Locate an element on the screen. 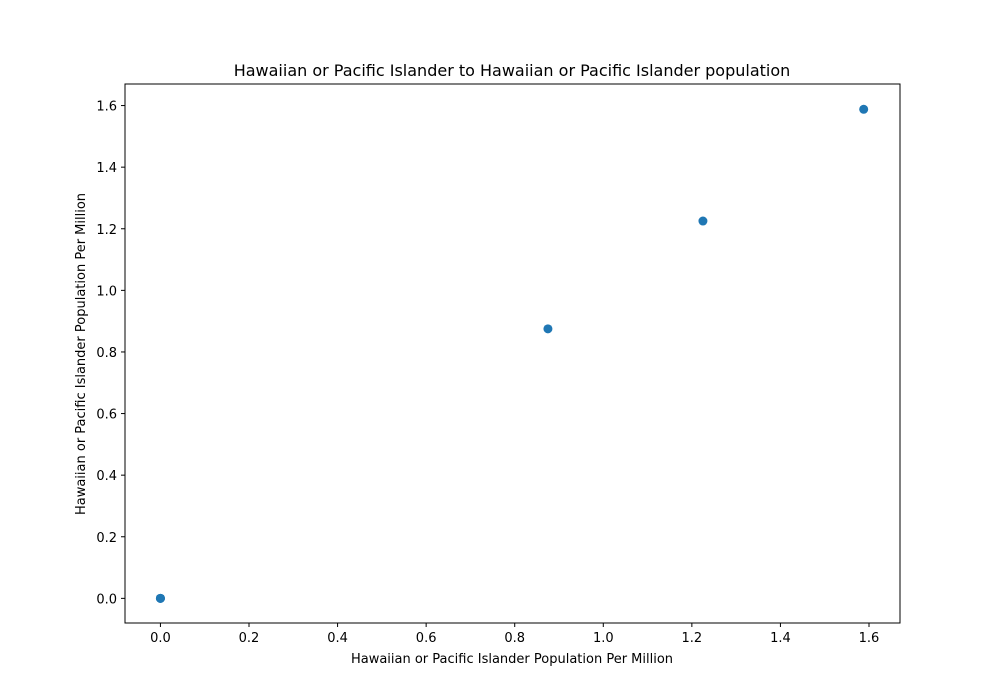 Image resolution: width=1000 pixels, height=700 pixels. x-tick-label: 0.2 is located at coordinates (249, 638).